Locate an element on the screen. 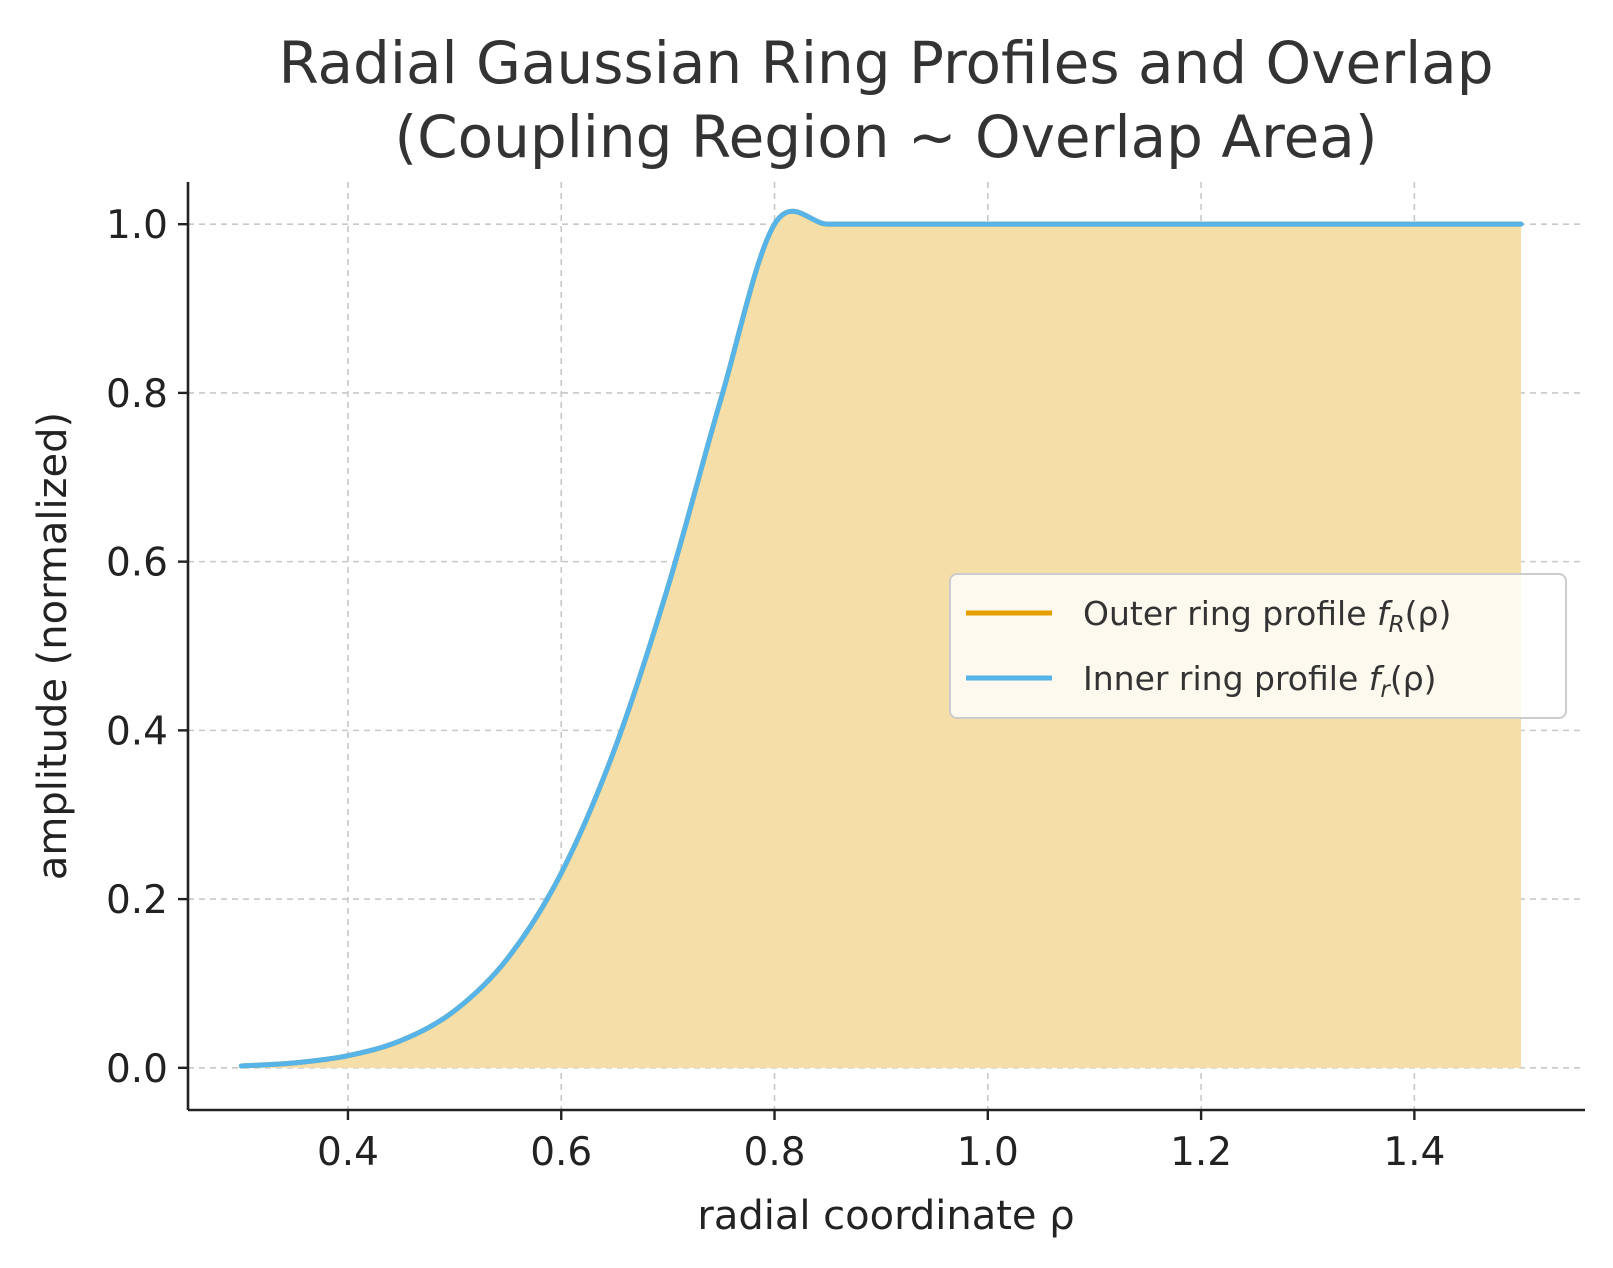 The width and height of the screenshot is (1613, 1268). y-tick-label-2: 0.4 is located at coordinates (137, 731).